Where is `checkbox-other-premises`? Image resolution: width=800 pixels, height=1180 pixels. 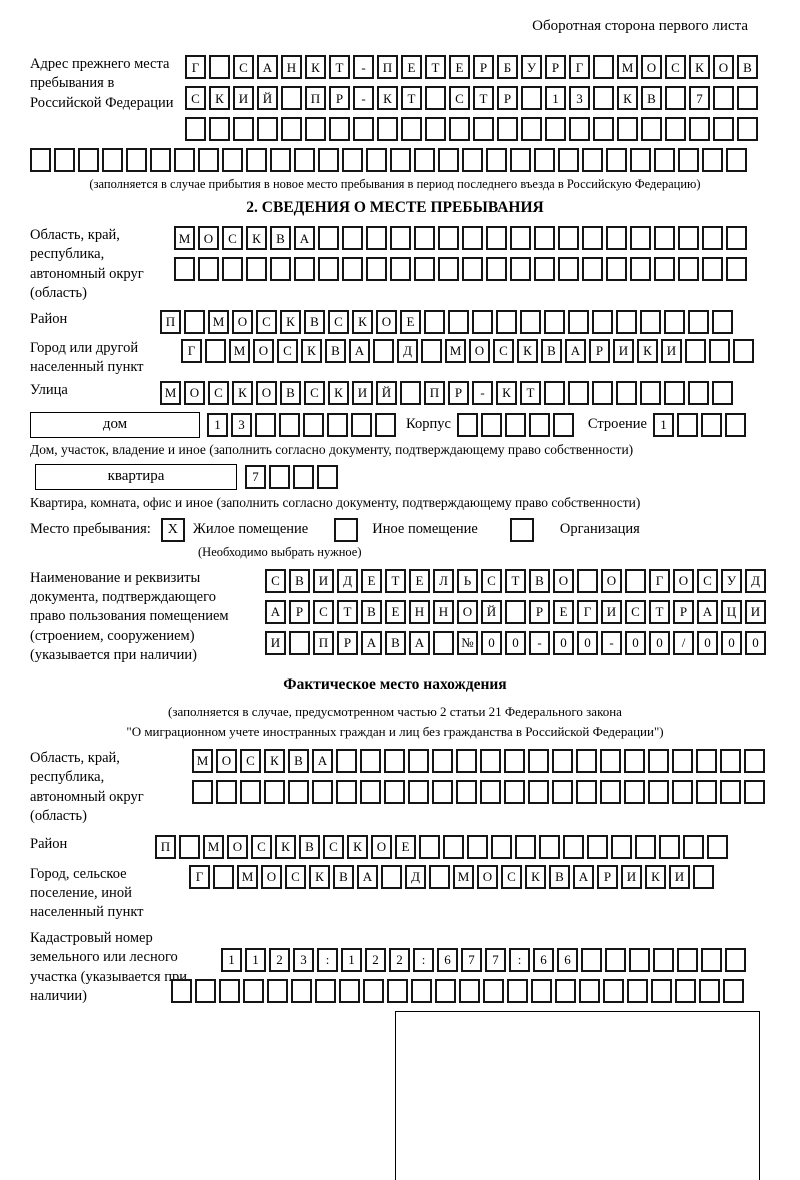 checkbox-other-premises is located at coordinates (346, 529).